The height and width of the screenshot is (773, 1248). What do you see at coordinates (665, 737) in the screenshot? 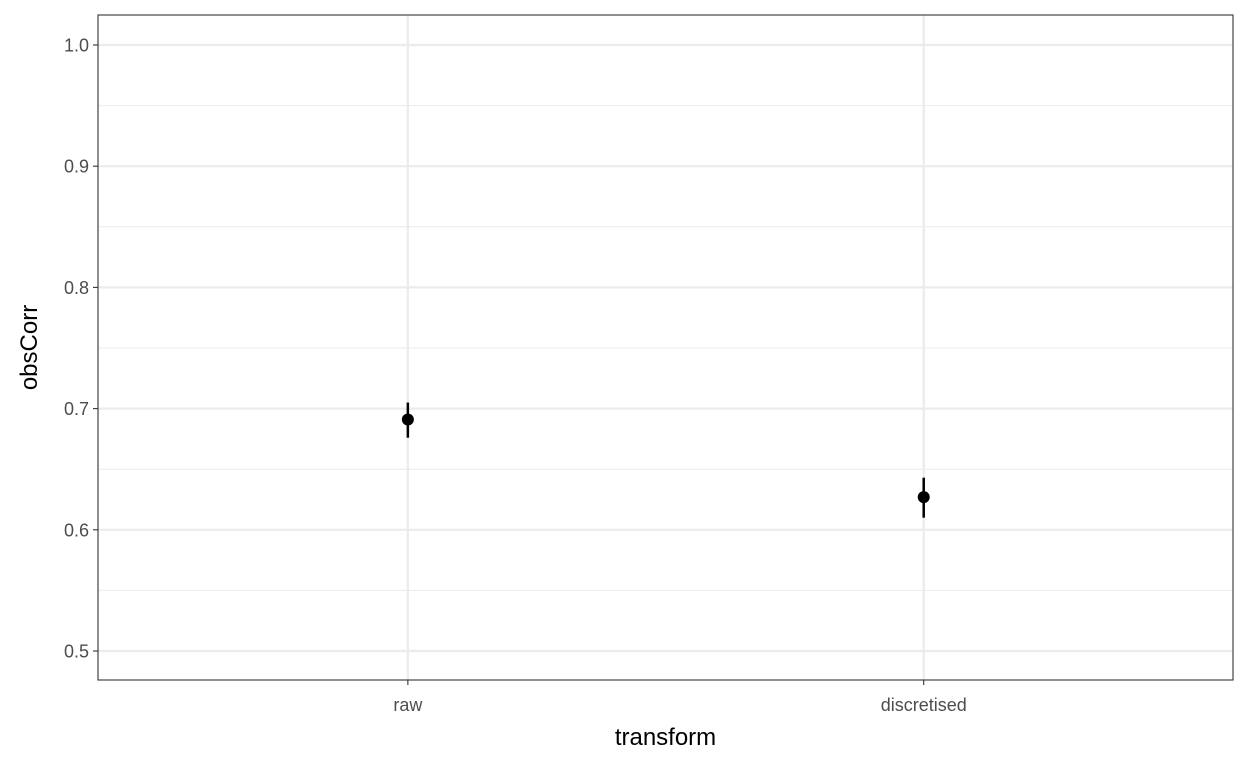
I see `x-axis-label: transform` at bounding box center [665, 737].